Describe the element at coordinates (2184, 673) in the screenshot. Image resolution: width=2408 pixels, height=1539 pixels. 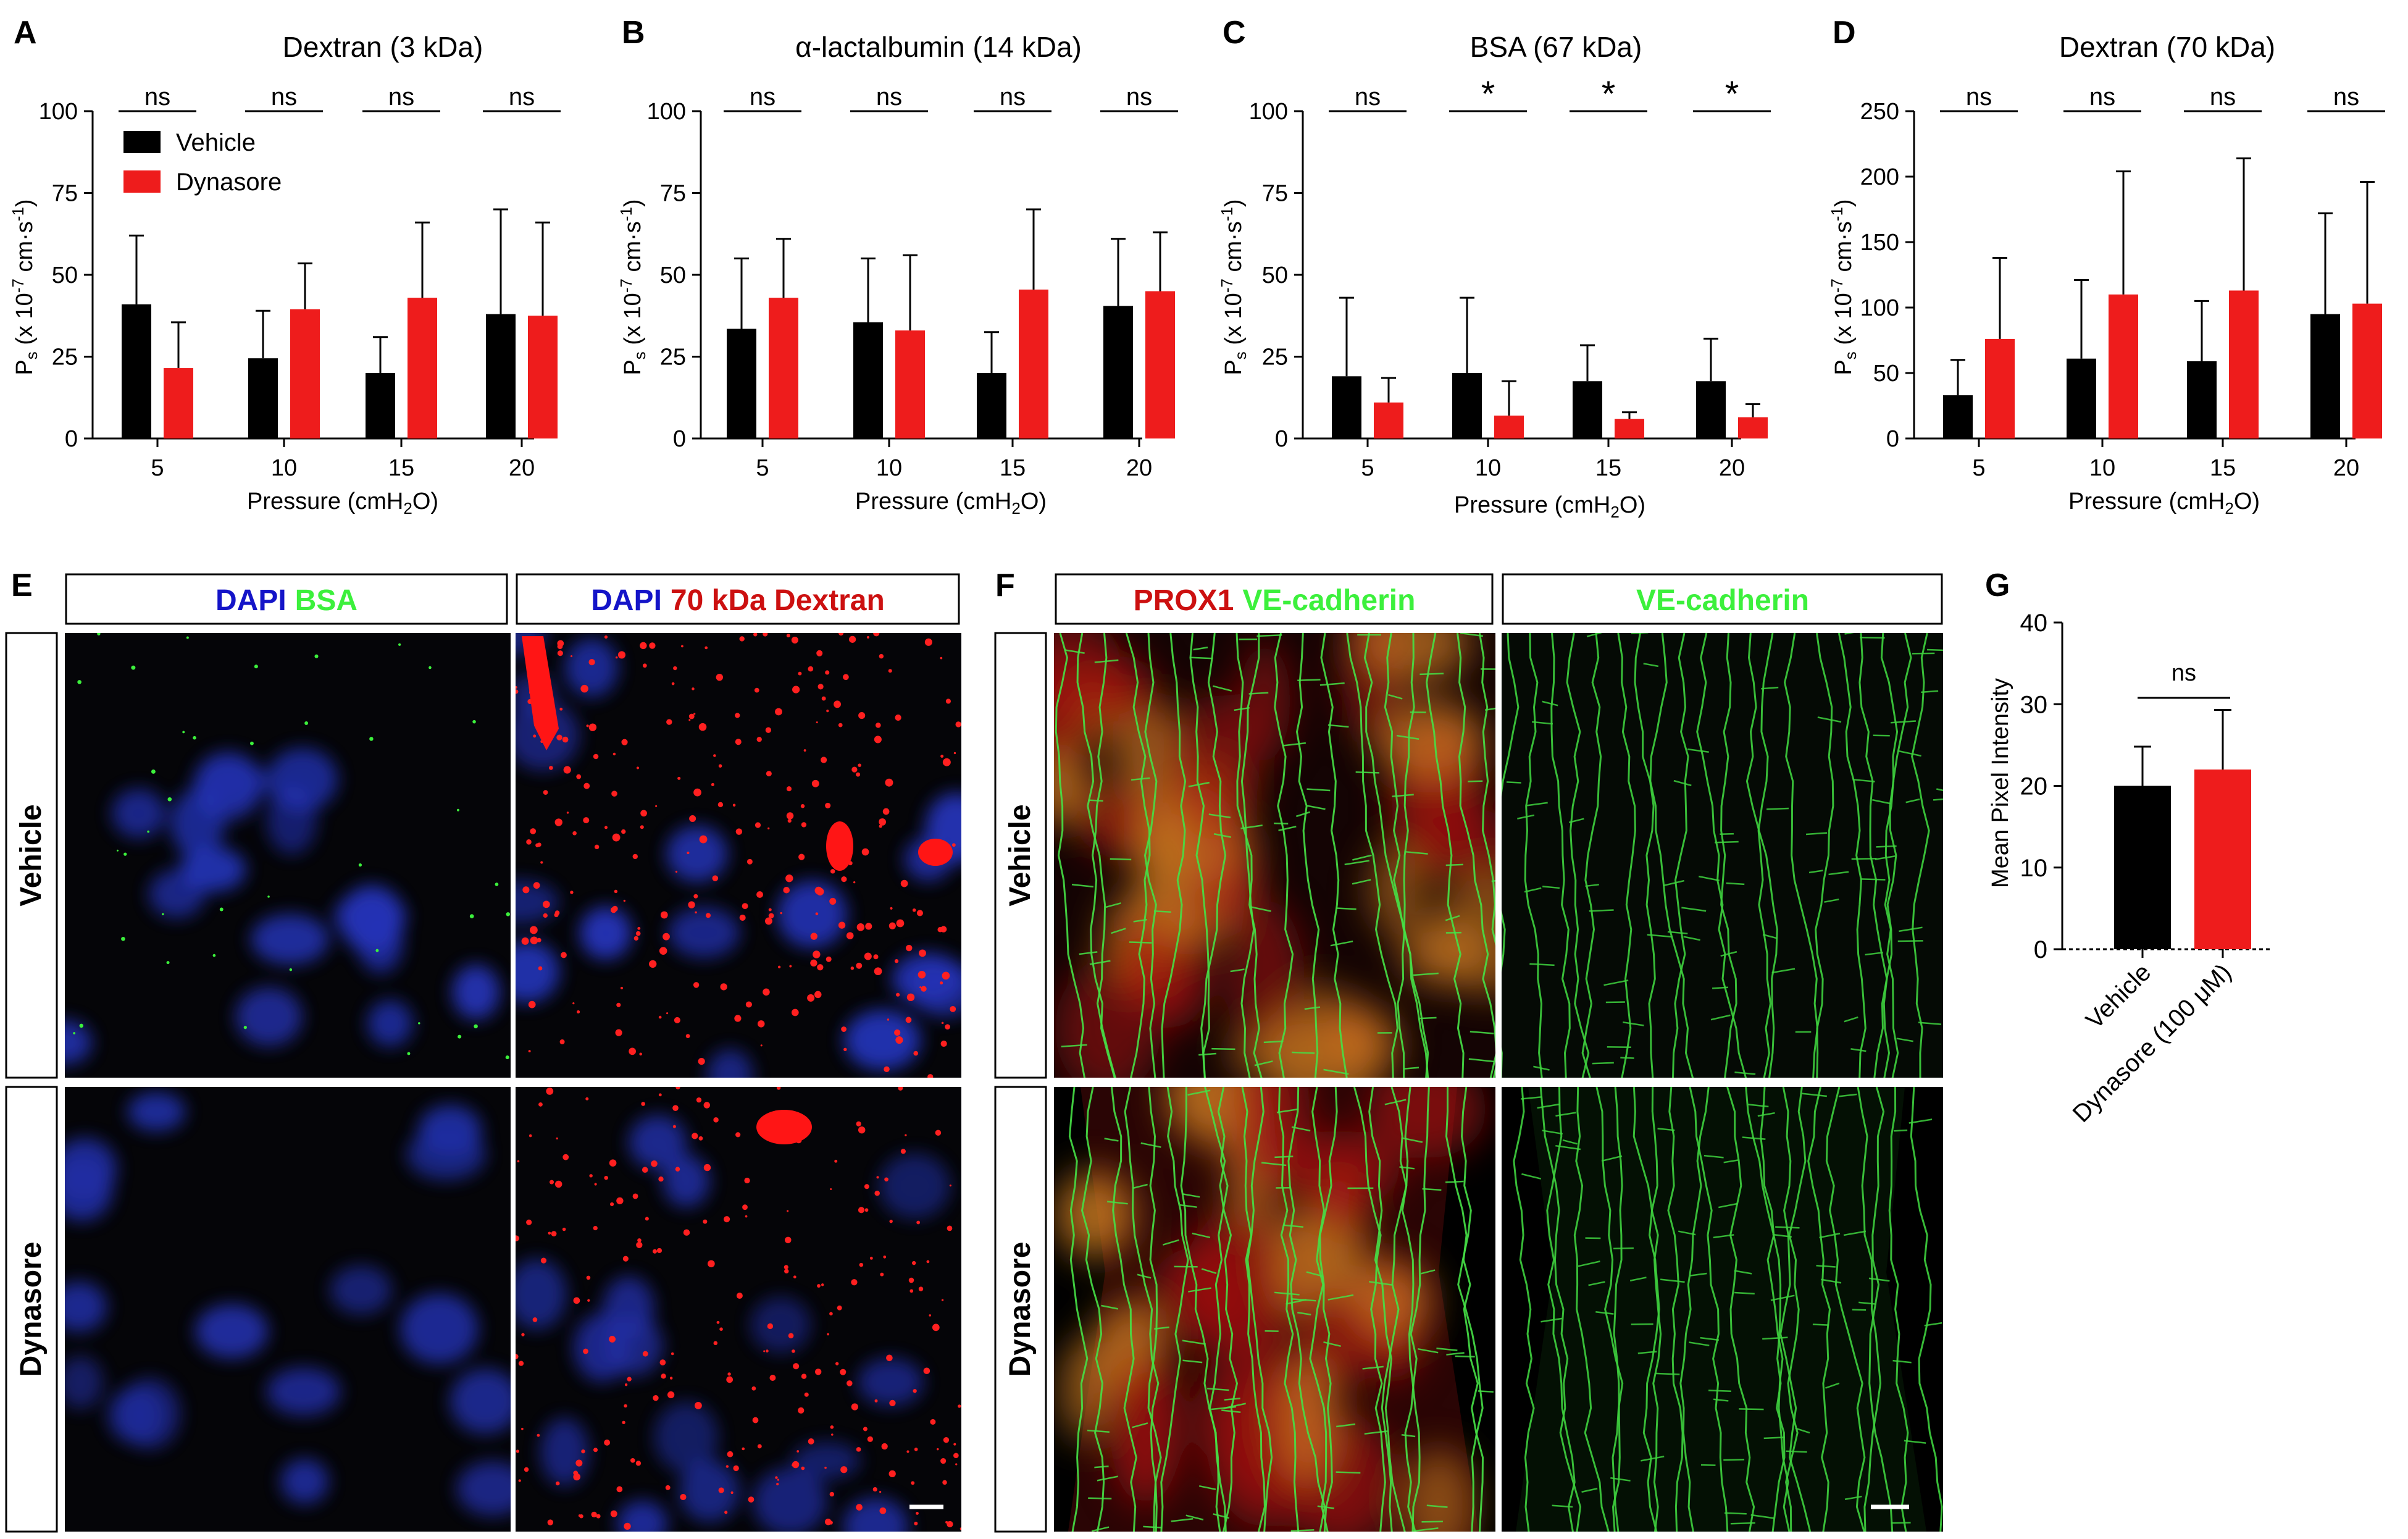
I see `chart-g-sig-label: ns` at that location.